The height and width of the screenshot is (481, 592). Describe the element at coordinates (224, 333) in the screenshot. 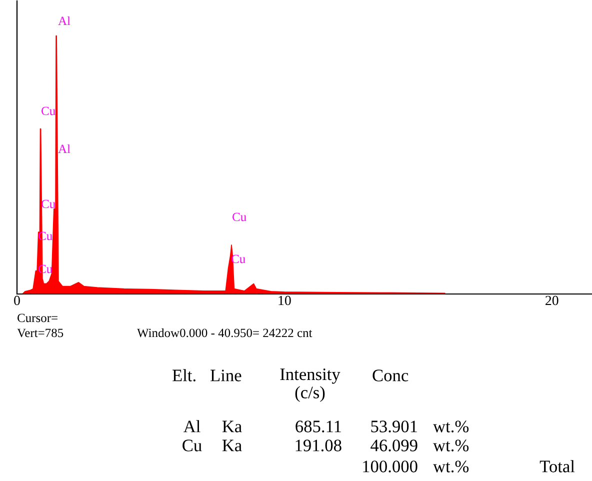

I see `text: Window0.000 - 40.950= 24222 cnt` at that location.